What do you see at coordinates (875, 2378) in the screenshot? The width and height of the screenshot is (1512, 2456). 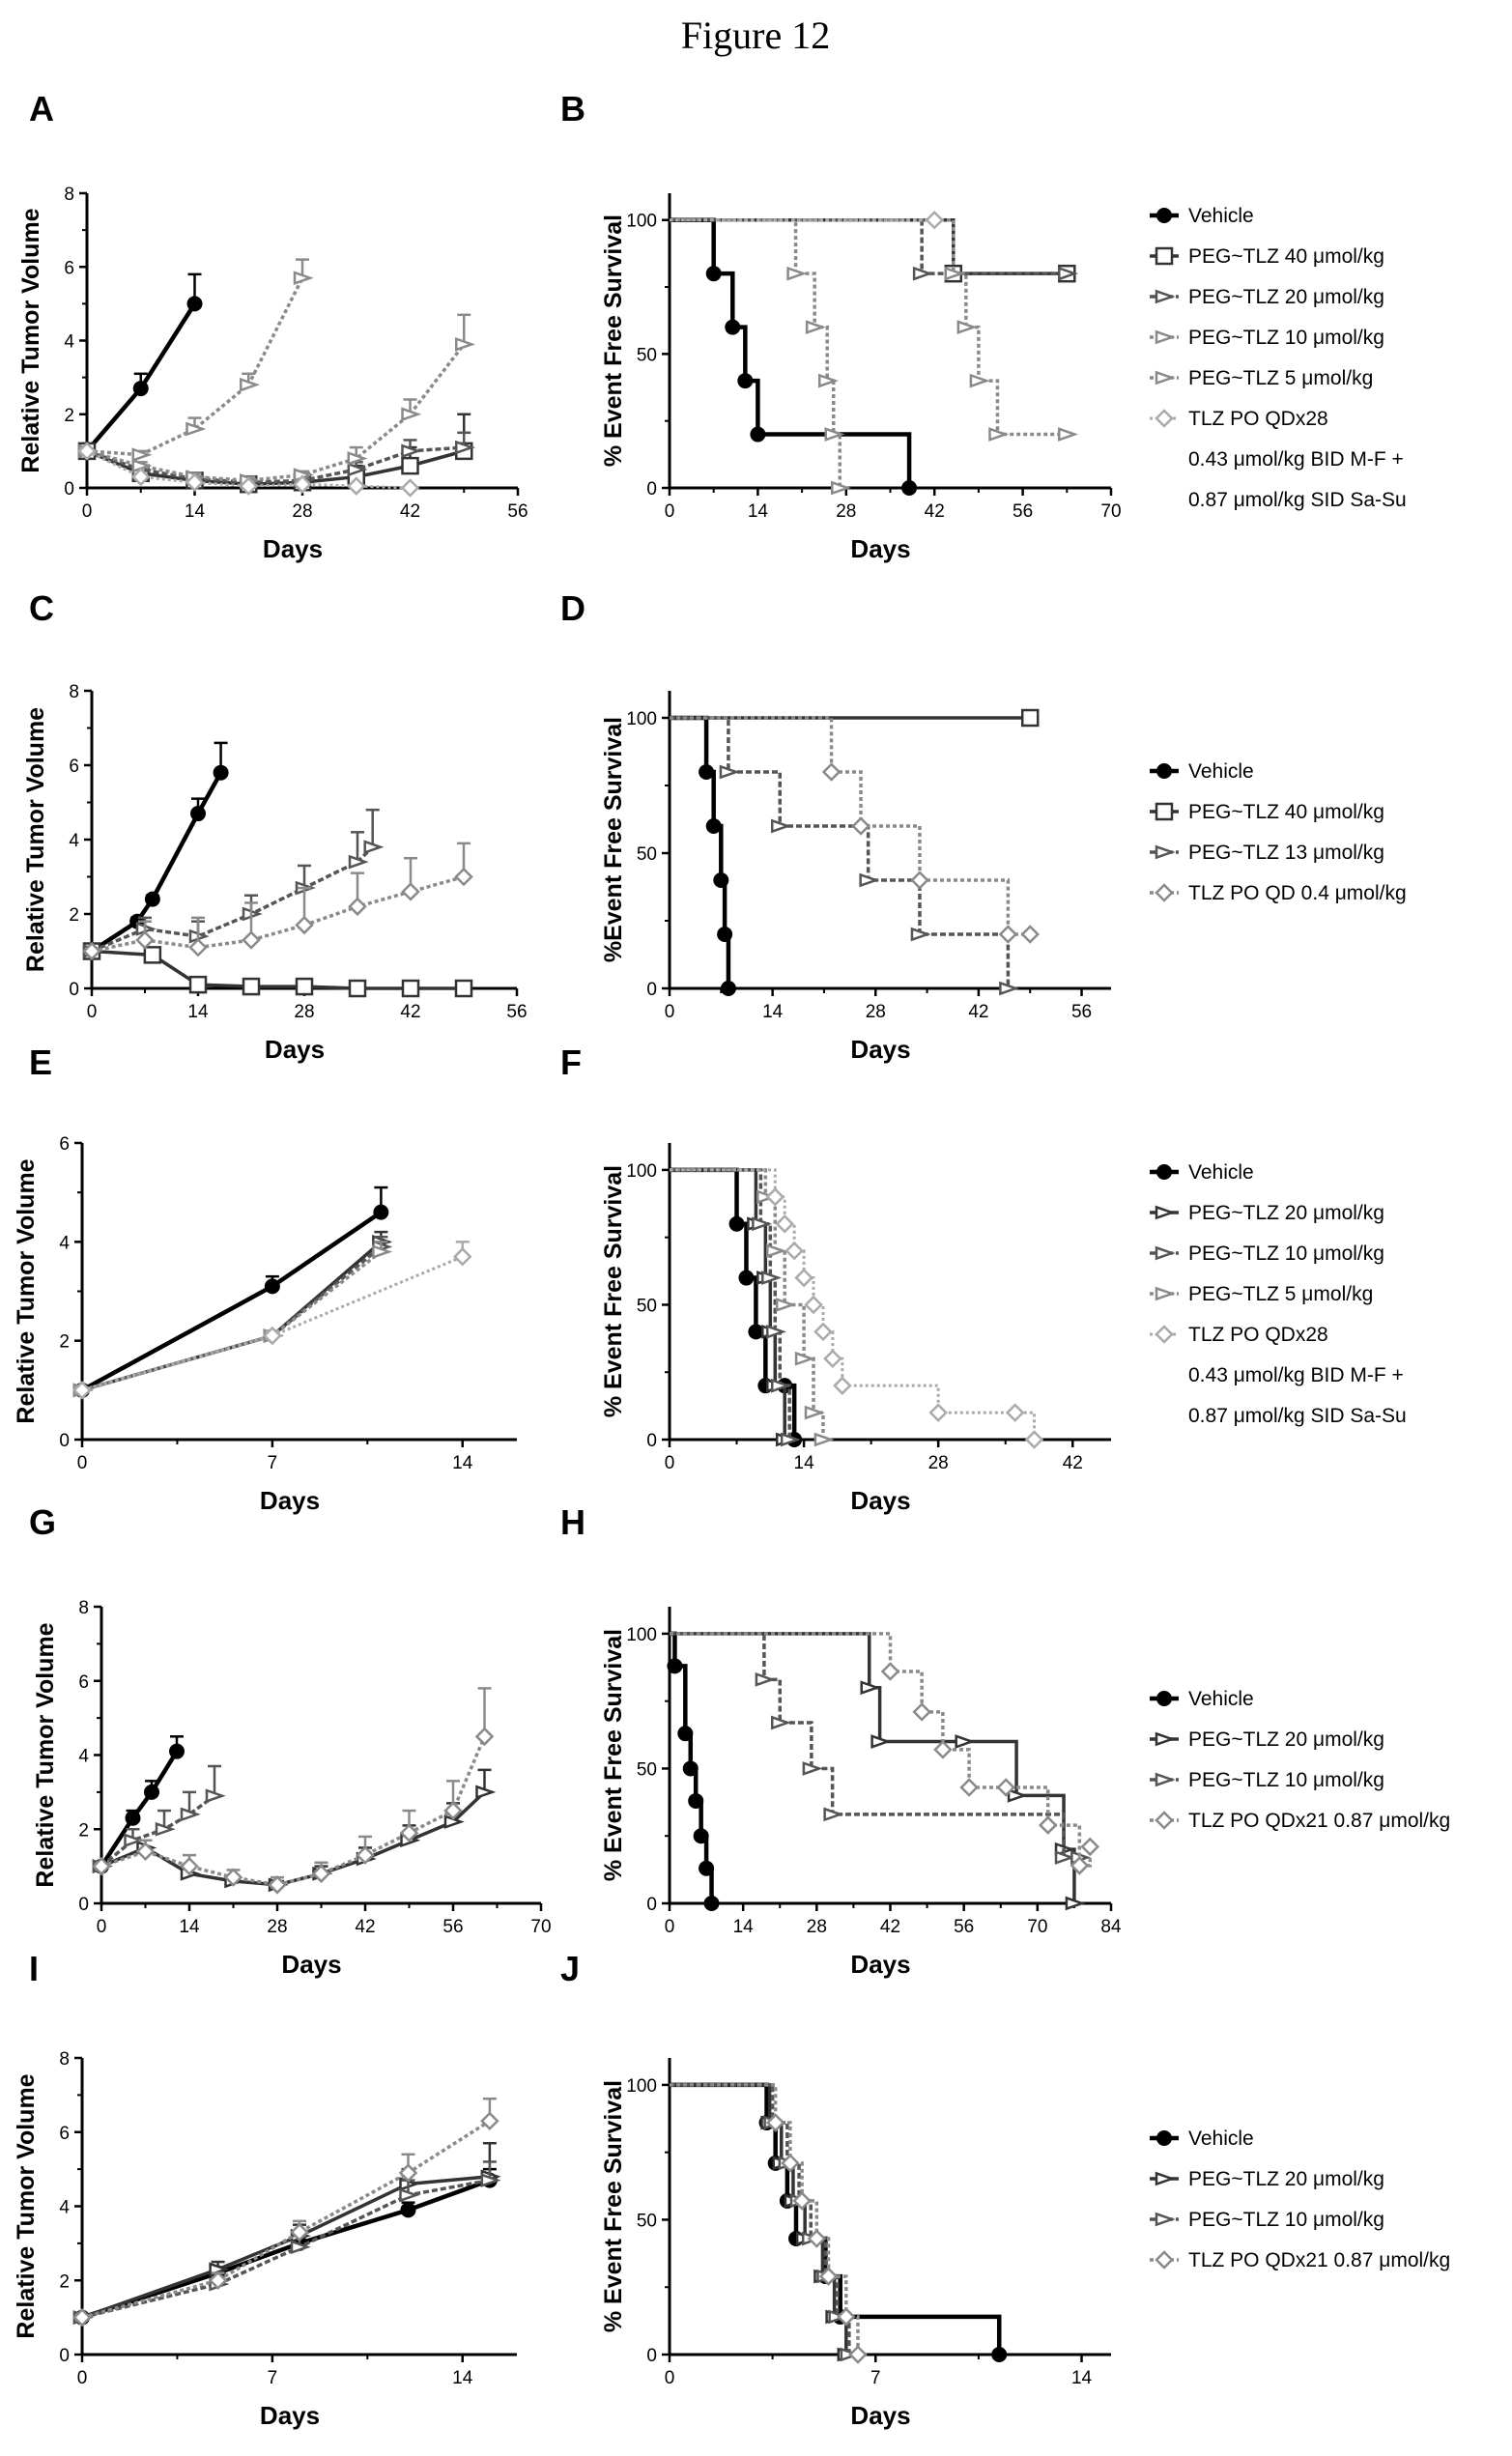 I see `x-tick-label: 7` at bounding box center [875, 2378].